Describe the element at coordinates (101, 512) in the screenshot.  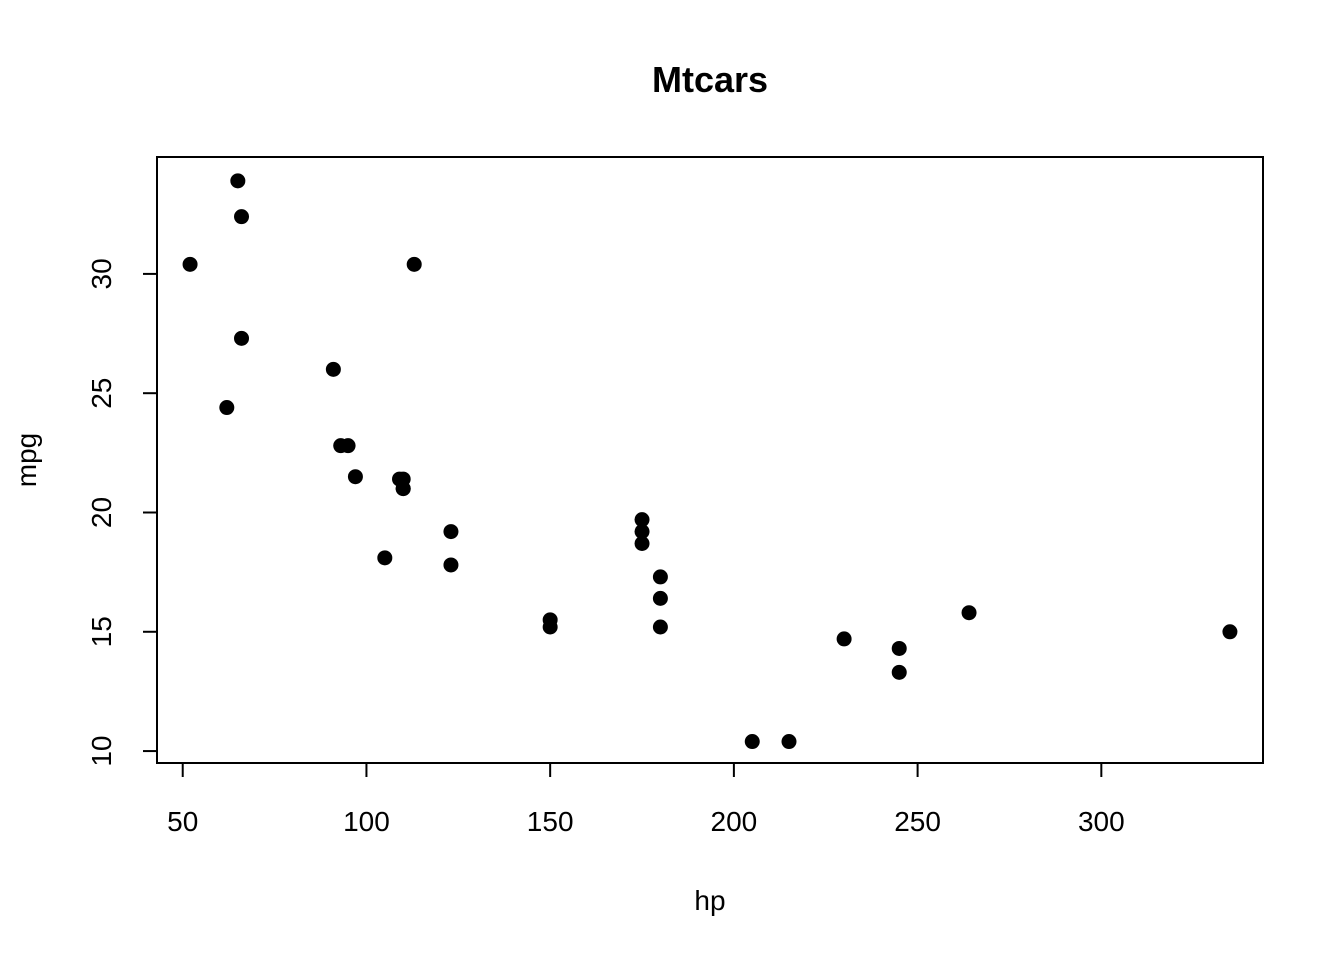
I see `y-tick-label: 20` at that location.